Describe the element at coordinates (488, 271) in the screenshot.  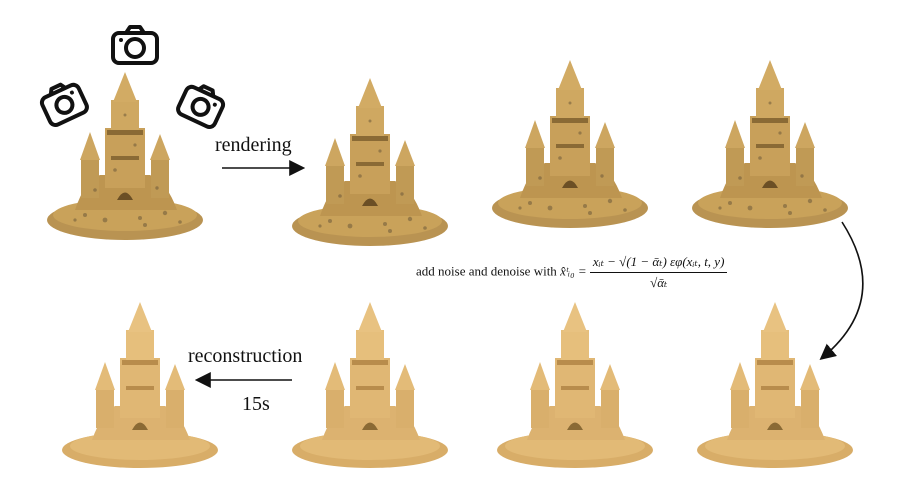
I see `formula-prefix: add noise and denoise with` at that location.